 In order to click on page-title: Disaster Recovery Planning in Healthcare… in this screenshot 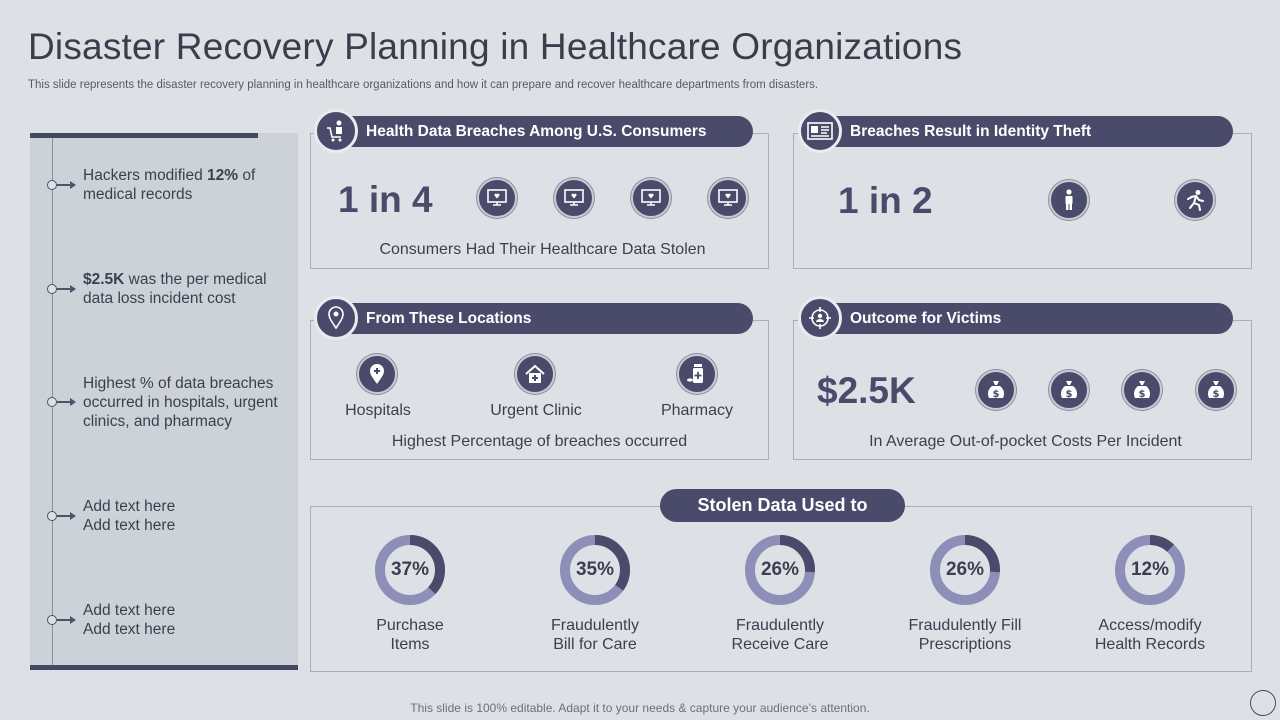, I will do `click(495, 46)`.